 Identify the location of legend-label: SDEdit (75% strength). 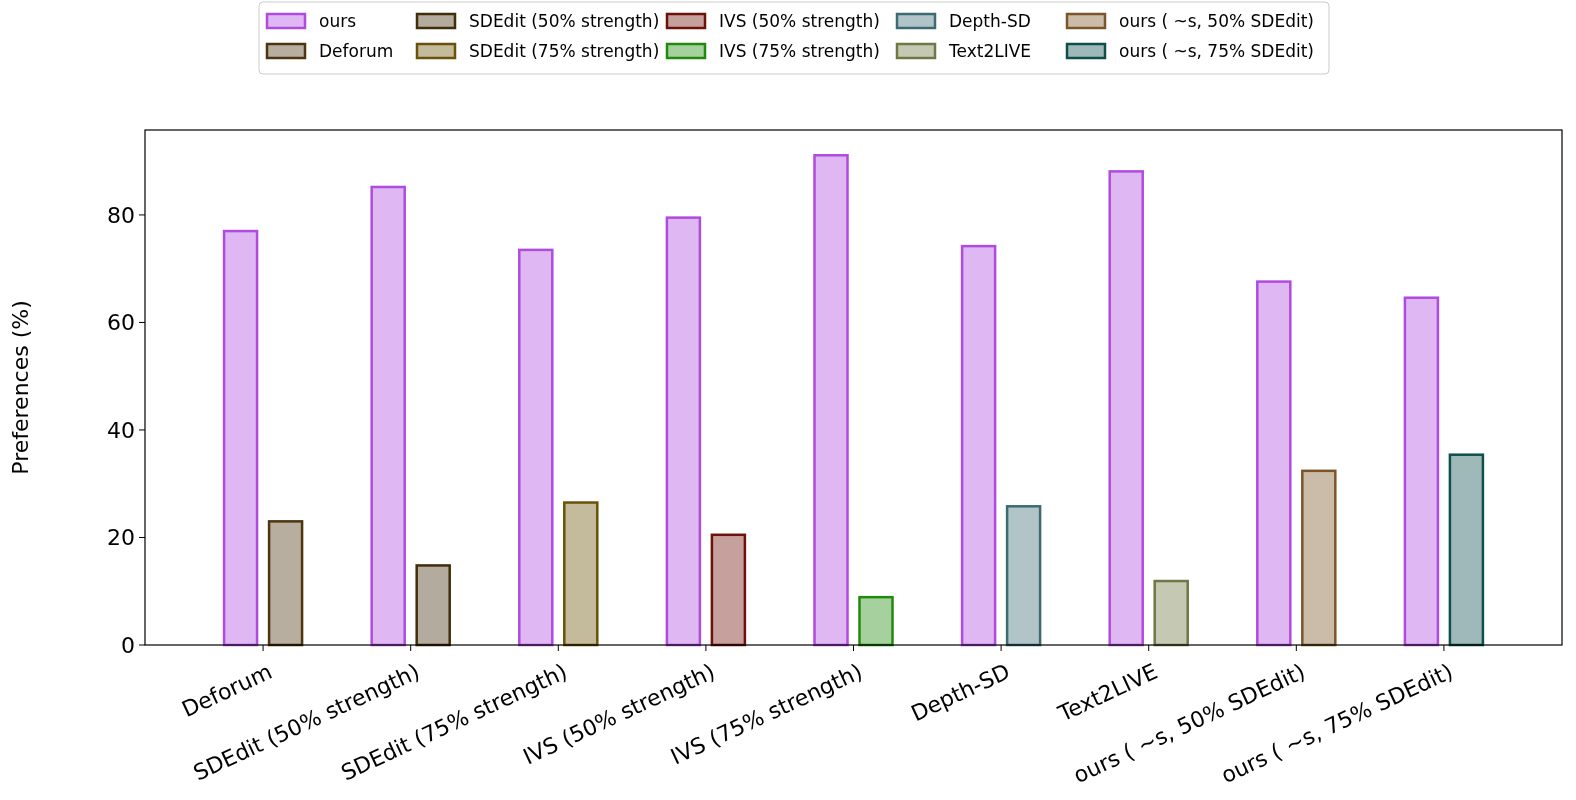
(564, 50).